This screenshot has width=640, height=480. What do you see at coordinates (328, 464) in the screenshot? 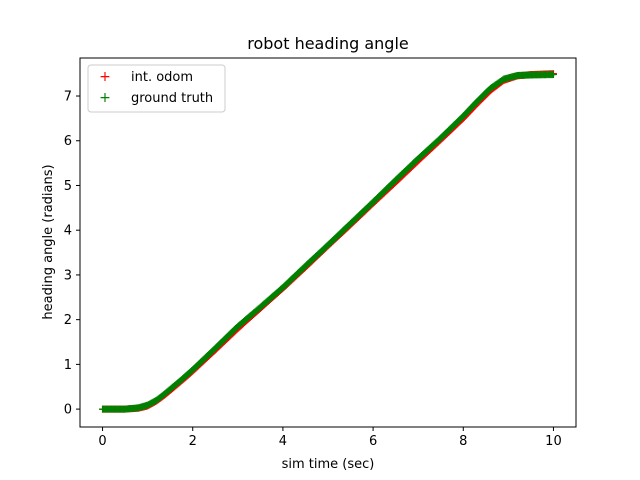
I see `x-axis-label: sim time (sec)` at bounding box center [328, 464].